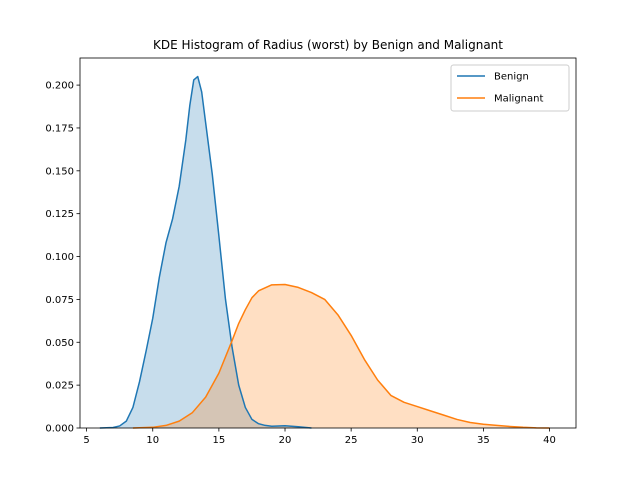  I want to click on legend-label-benign: Benign, so click(511, 77).